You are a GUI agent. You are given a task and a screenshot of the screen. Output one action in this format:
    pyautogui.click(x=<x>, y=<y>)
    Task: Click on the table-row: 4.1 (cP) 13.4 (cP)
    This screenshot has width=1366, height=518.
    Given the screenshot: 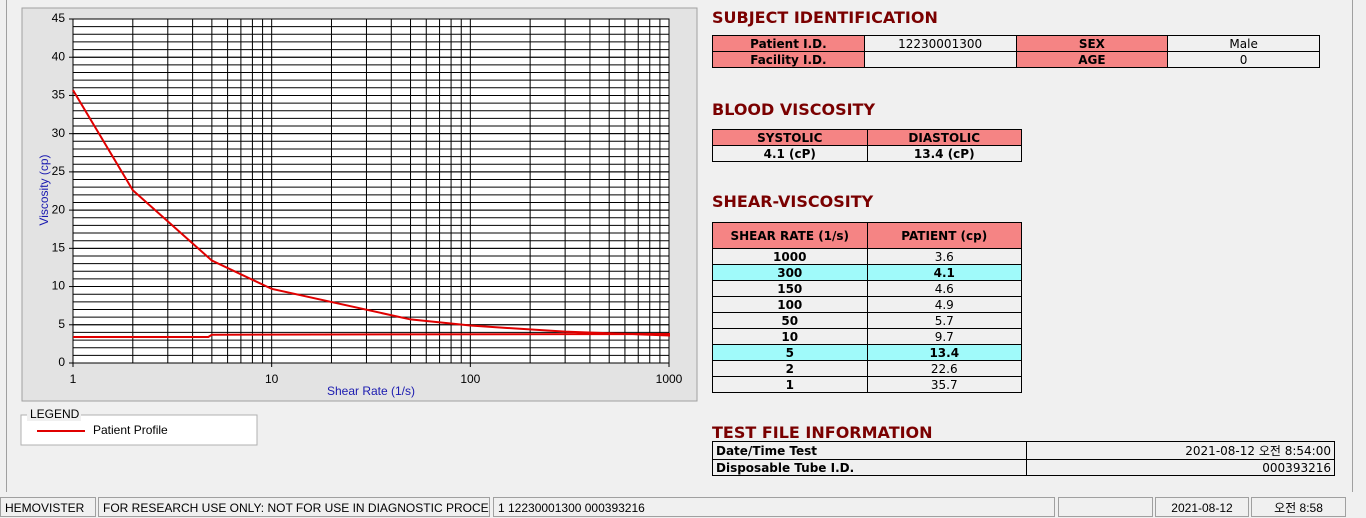 What is the action you would take?
    pyautogui.click(x=867, y=153)
    